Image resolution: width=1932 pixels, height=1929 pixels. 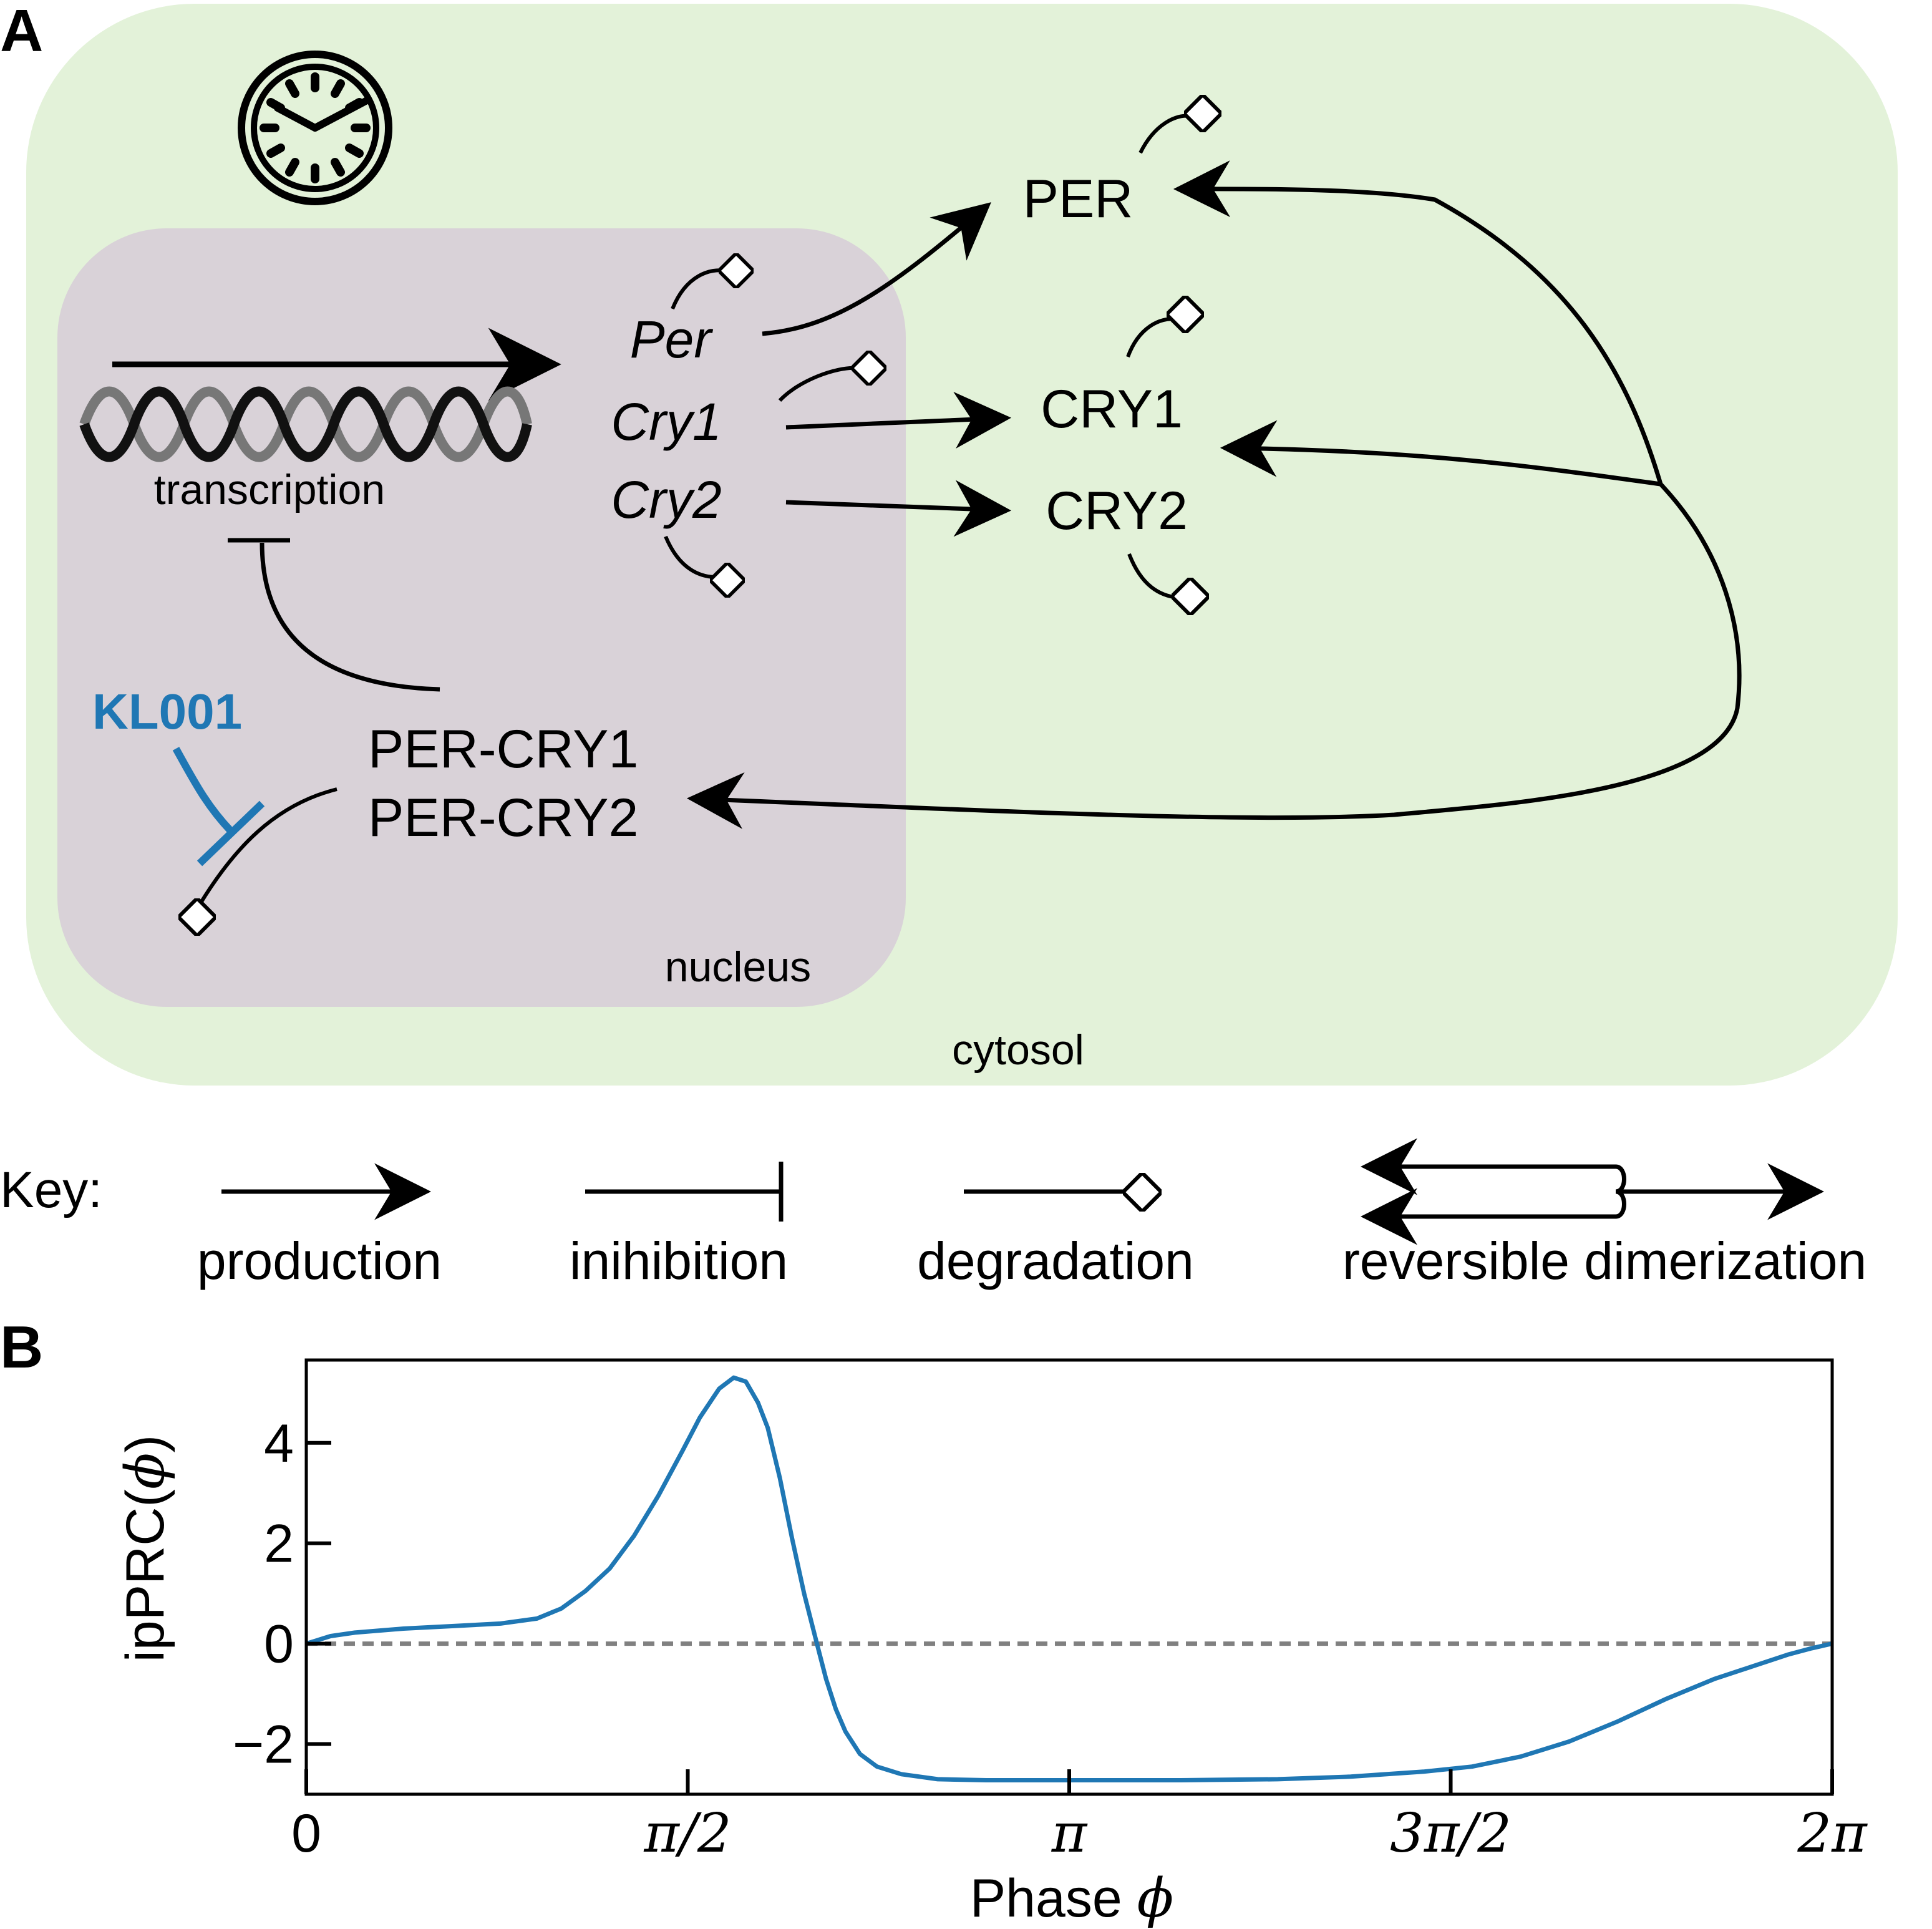 I want to click on complex-dimerization-branch, so click(x=1214, y=655).